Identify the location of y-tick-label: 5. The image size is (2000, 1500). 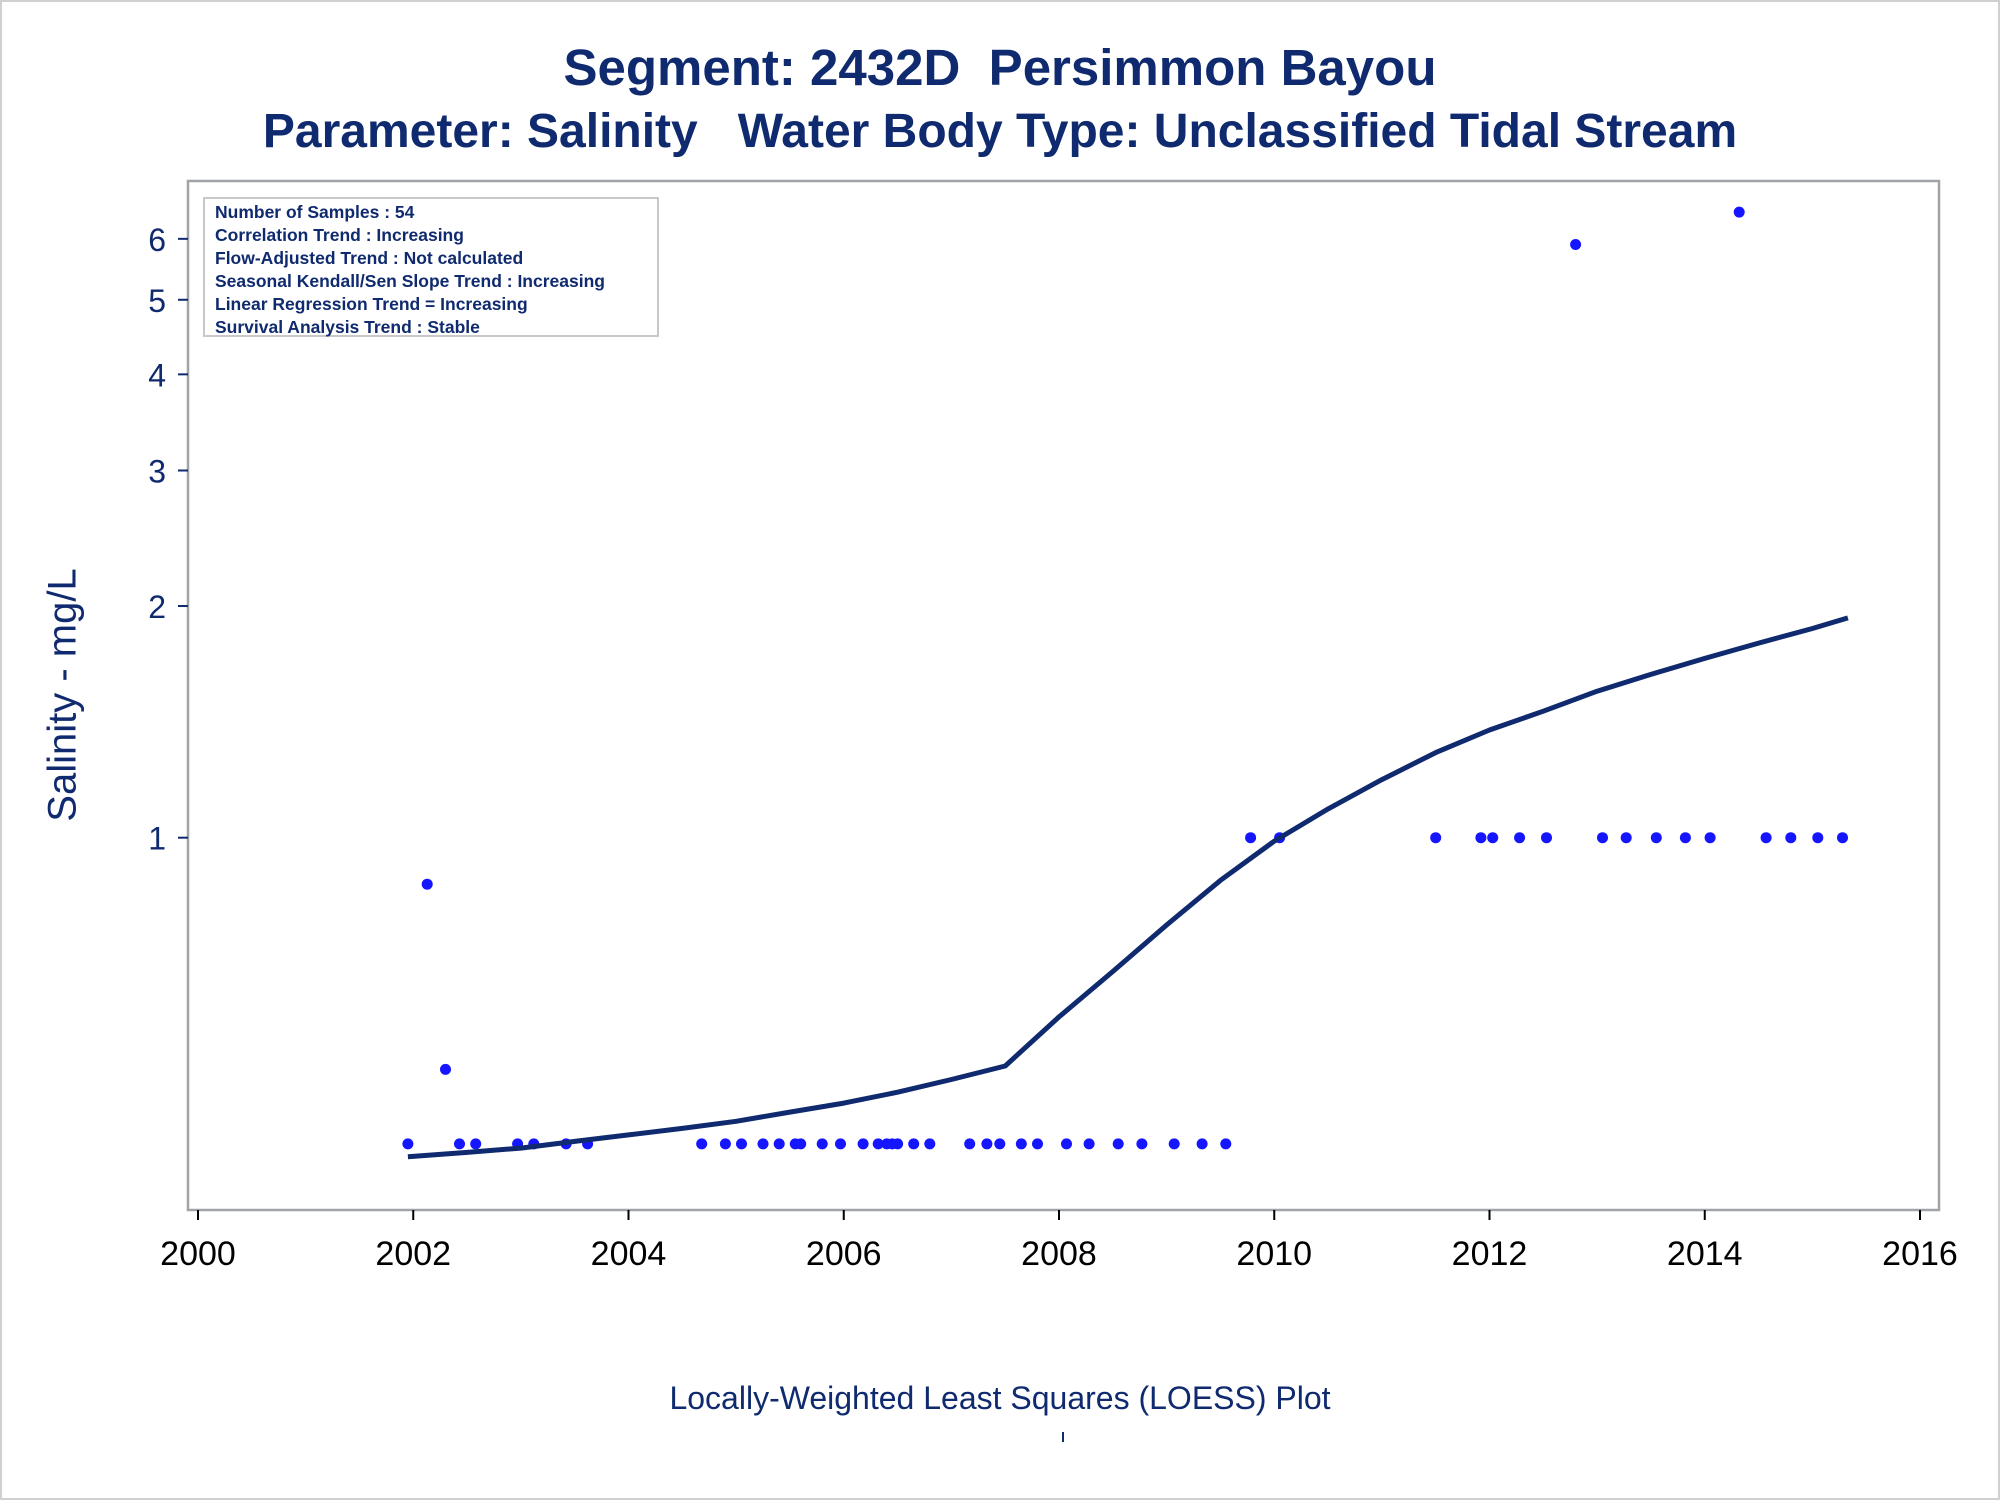
(157, 301).